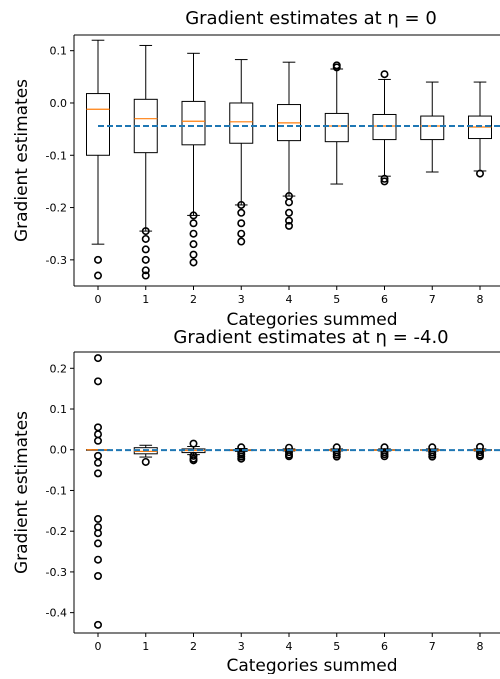  Describe the element at coordinates (59, 368) in the screenshot. I see `y-tick-label: 0.2` at that location.